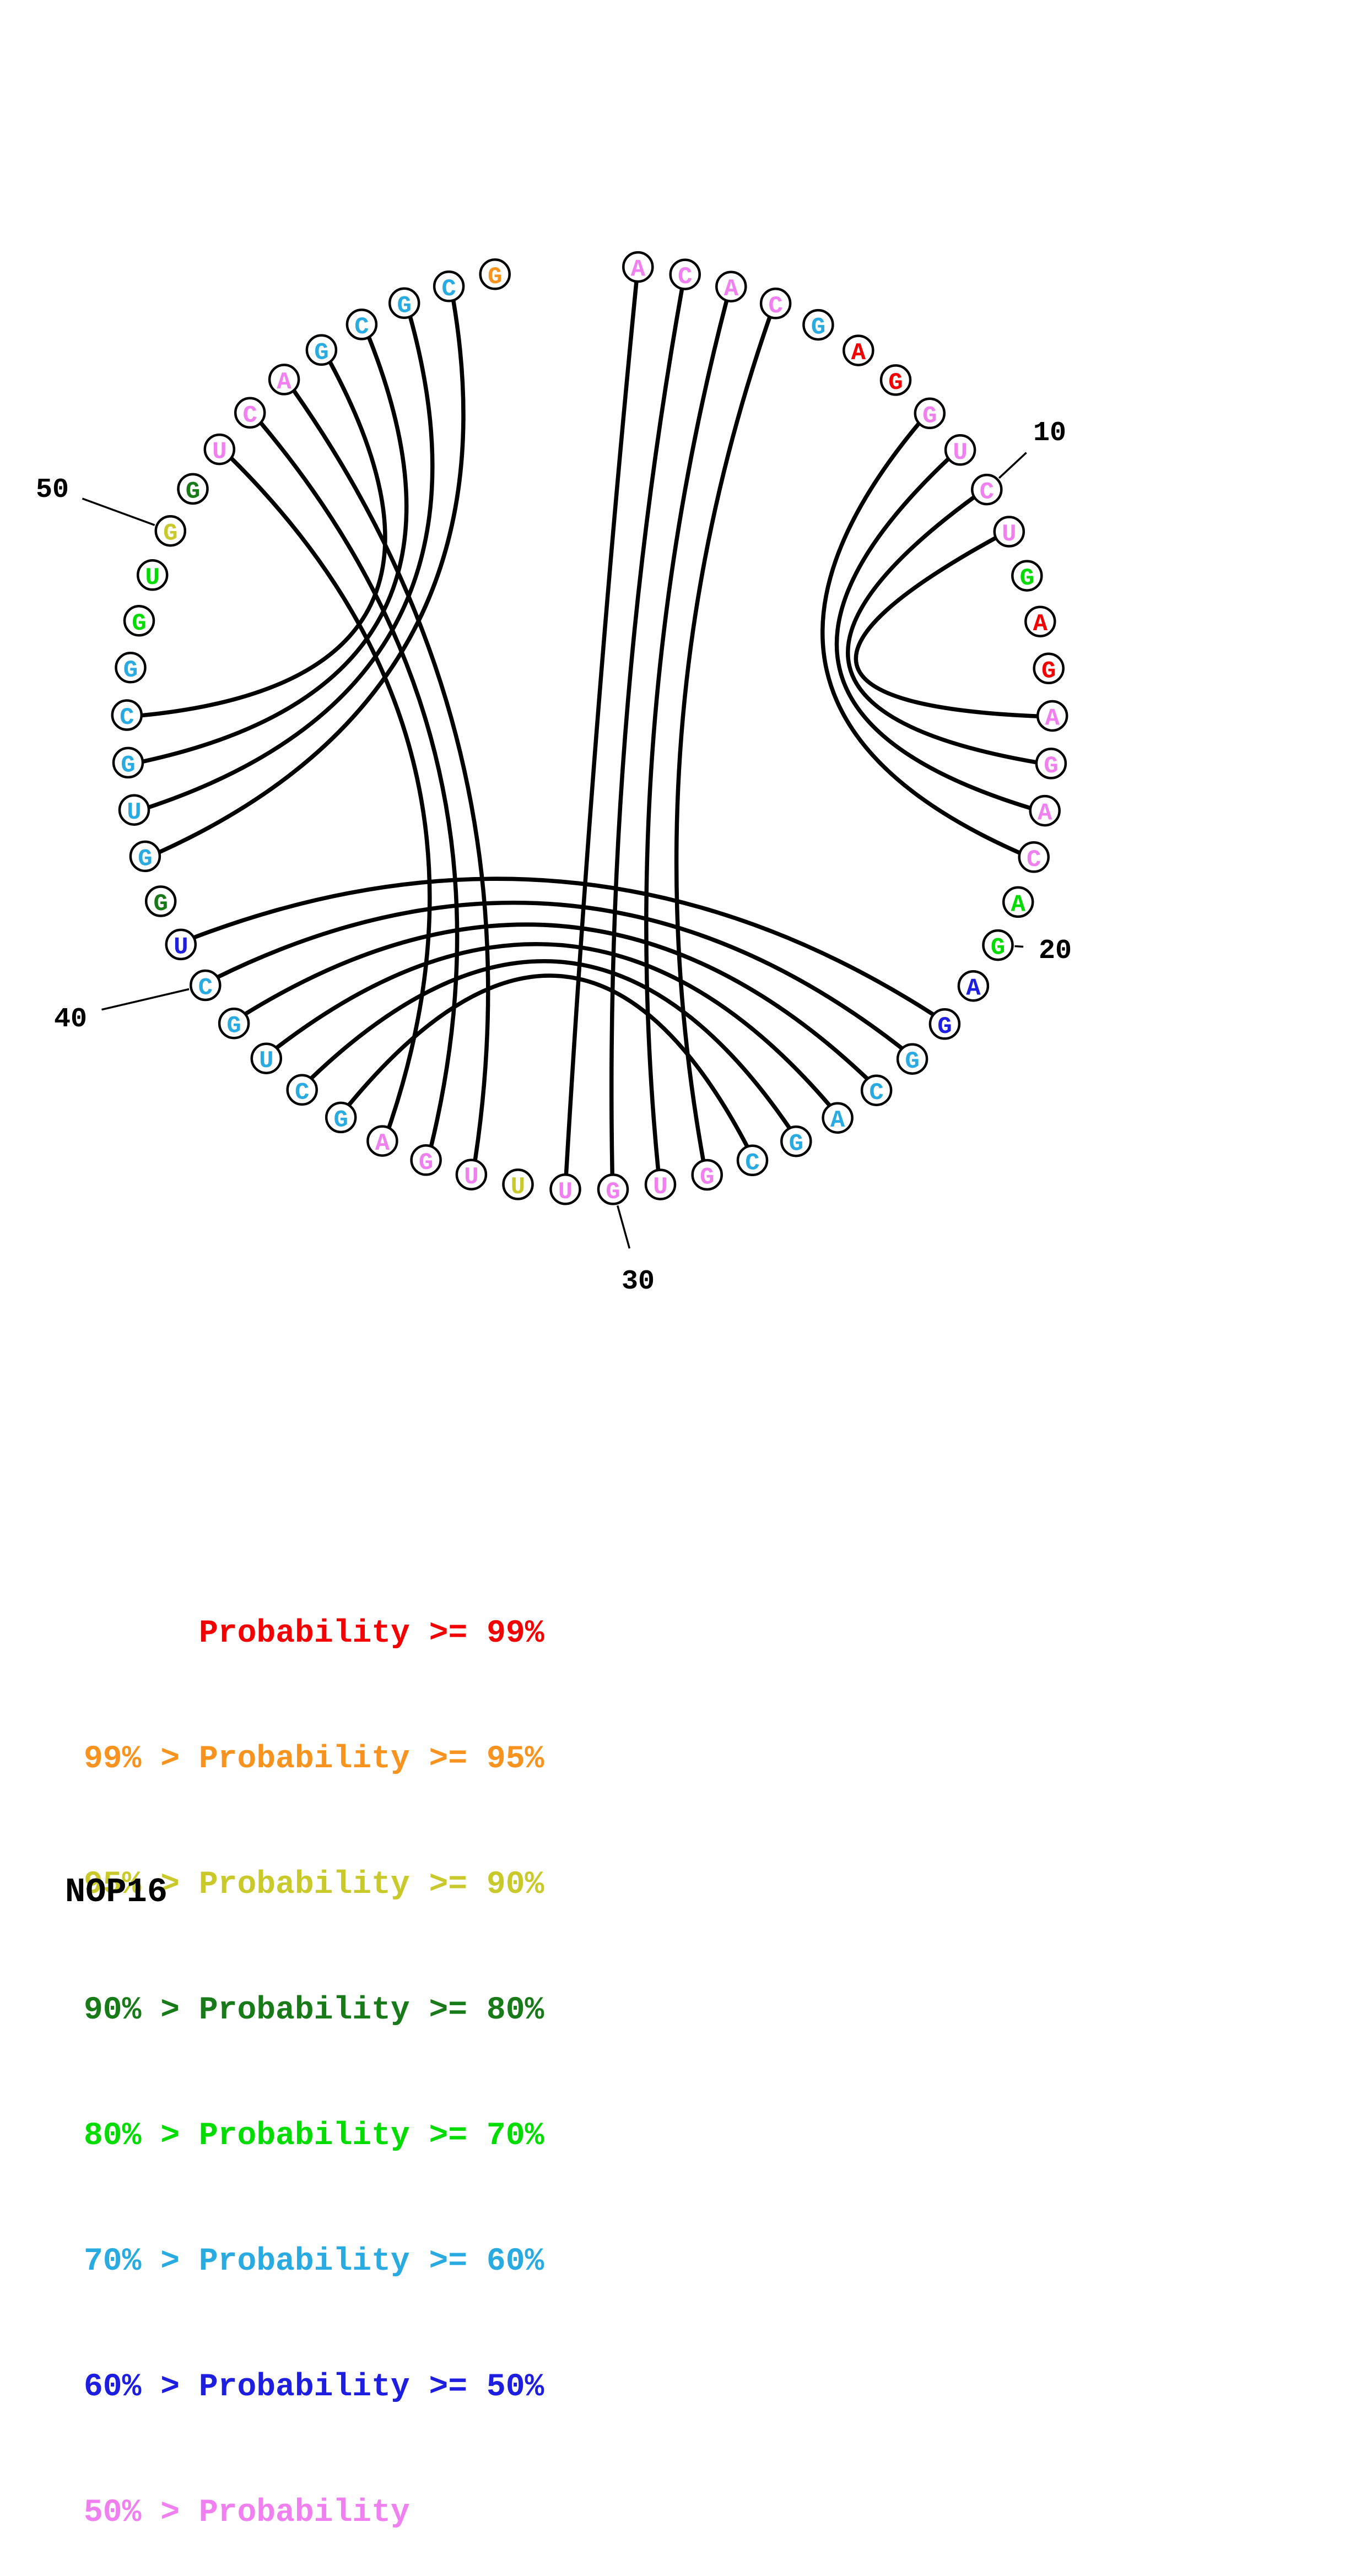 The height and width of the screenshot is (2576, 1366). Describe the element at coordinates (52, 490) in the screenshot. I see `position-label: 50` at that location.